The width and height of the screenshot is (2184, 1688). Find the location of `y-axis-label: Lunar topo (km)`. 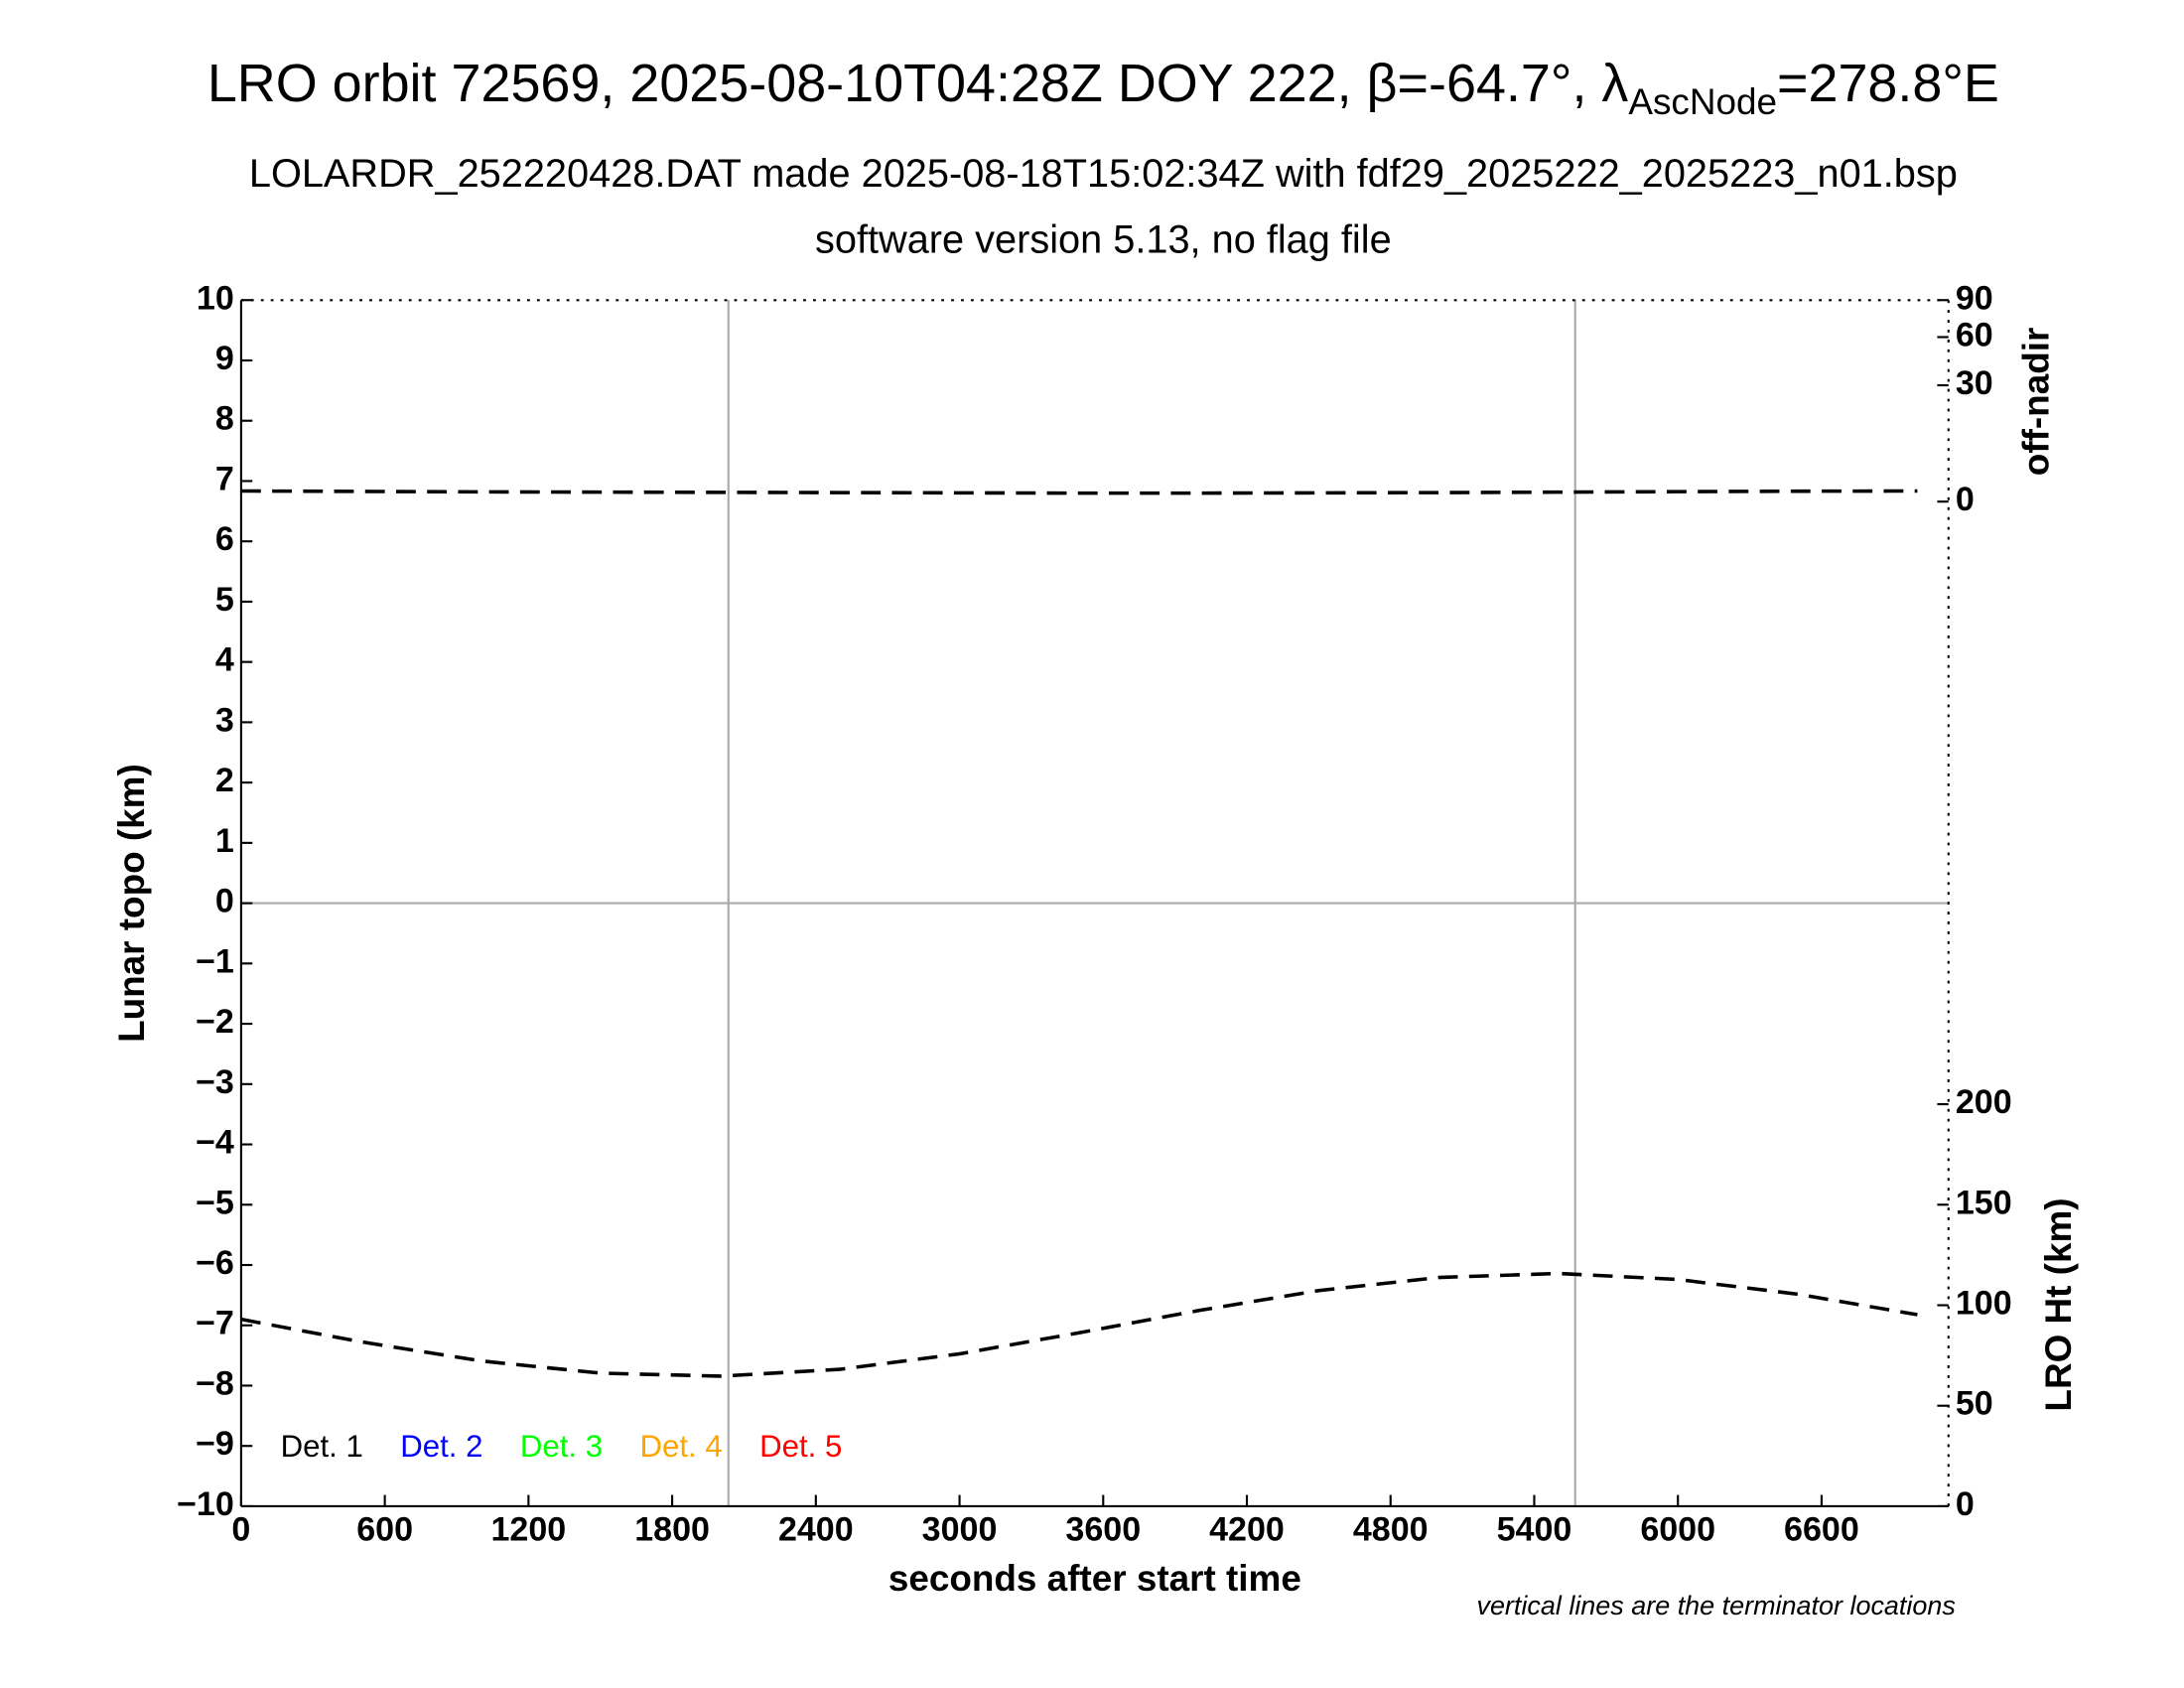

y-axis-label: Lunar topo (km) is located at coordinates (131, 903).